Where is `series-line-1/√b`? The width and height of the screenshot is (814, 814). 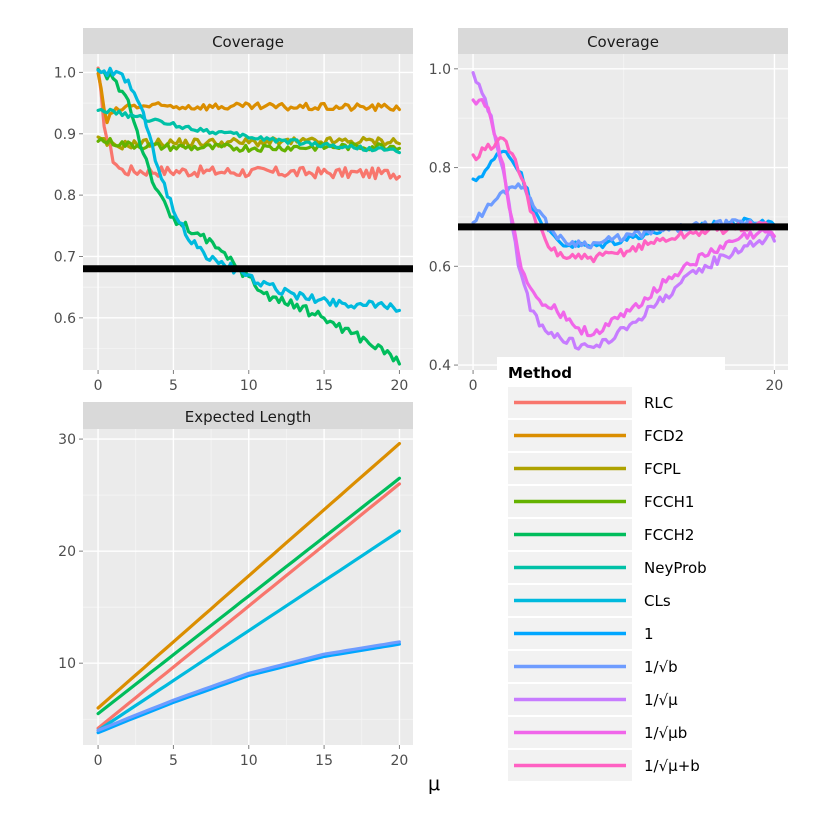 series-line-1/√b is located at coordinates (248, 686).